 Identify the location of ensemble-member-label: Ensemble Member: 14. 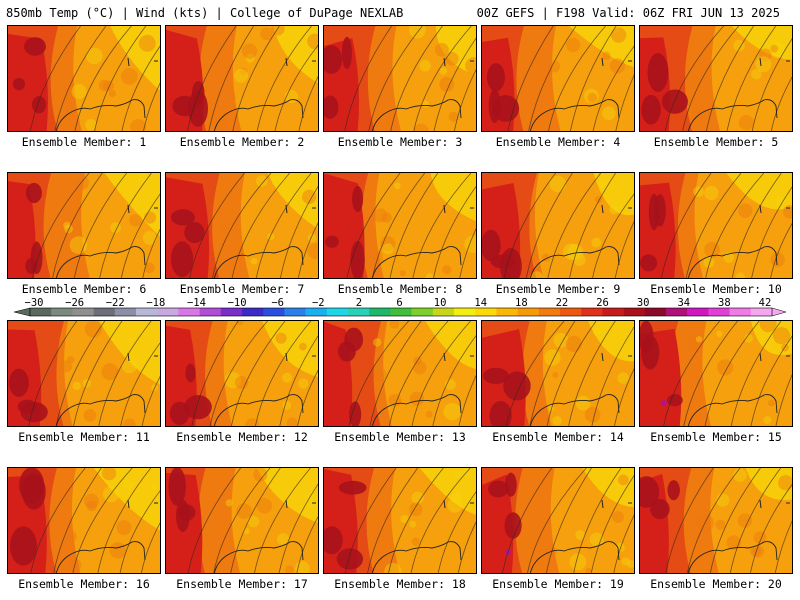
(558, 437).